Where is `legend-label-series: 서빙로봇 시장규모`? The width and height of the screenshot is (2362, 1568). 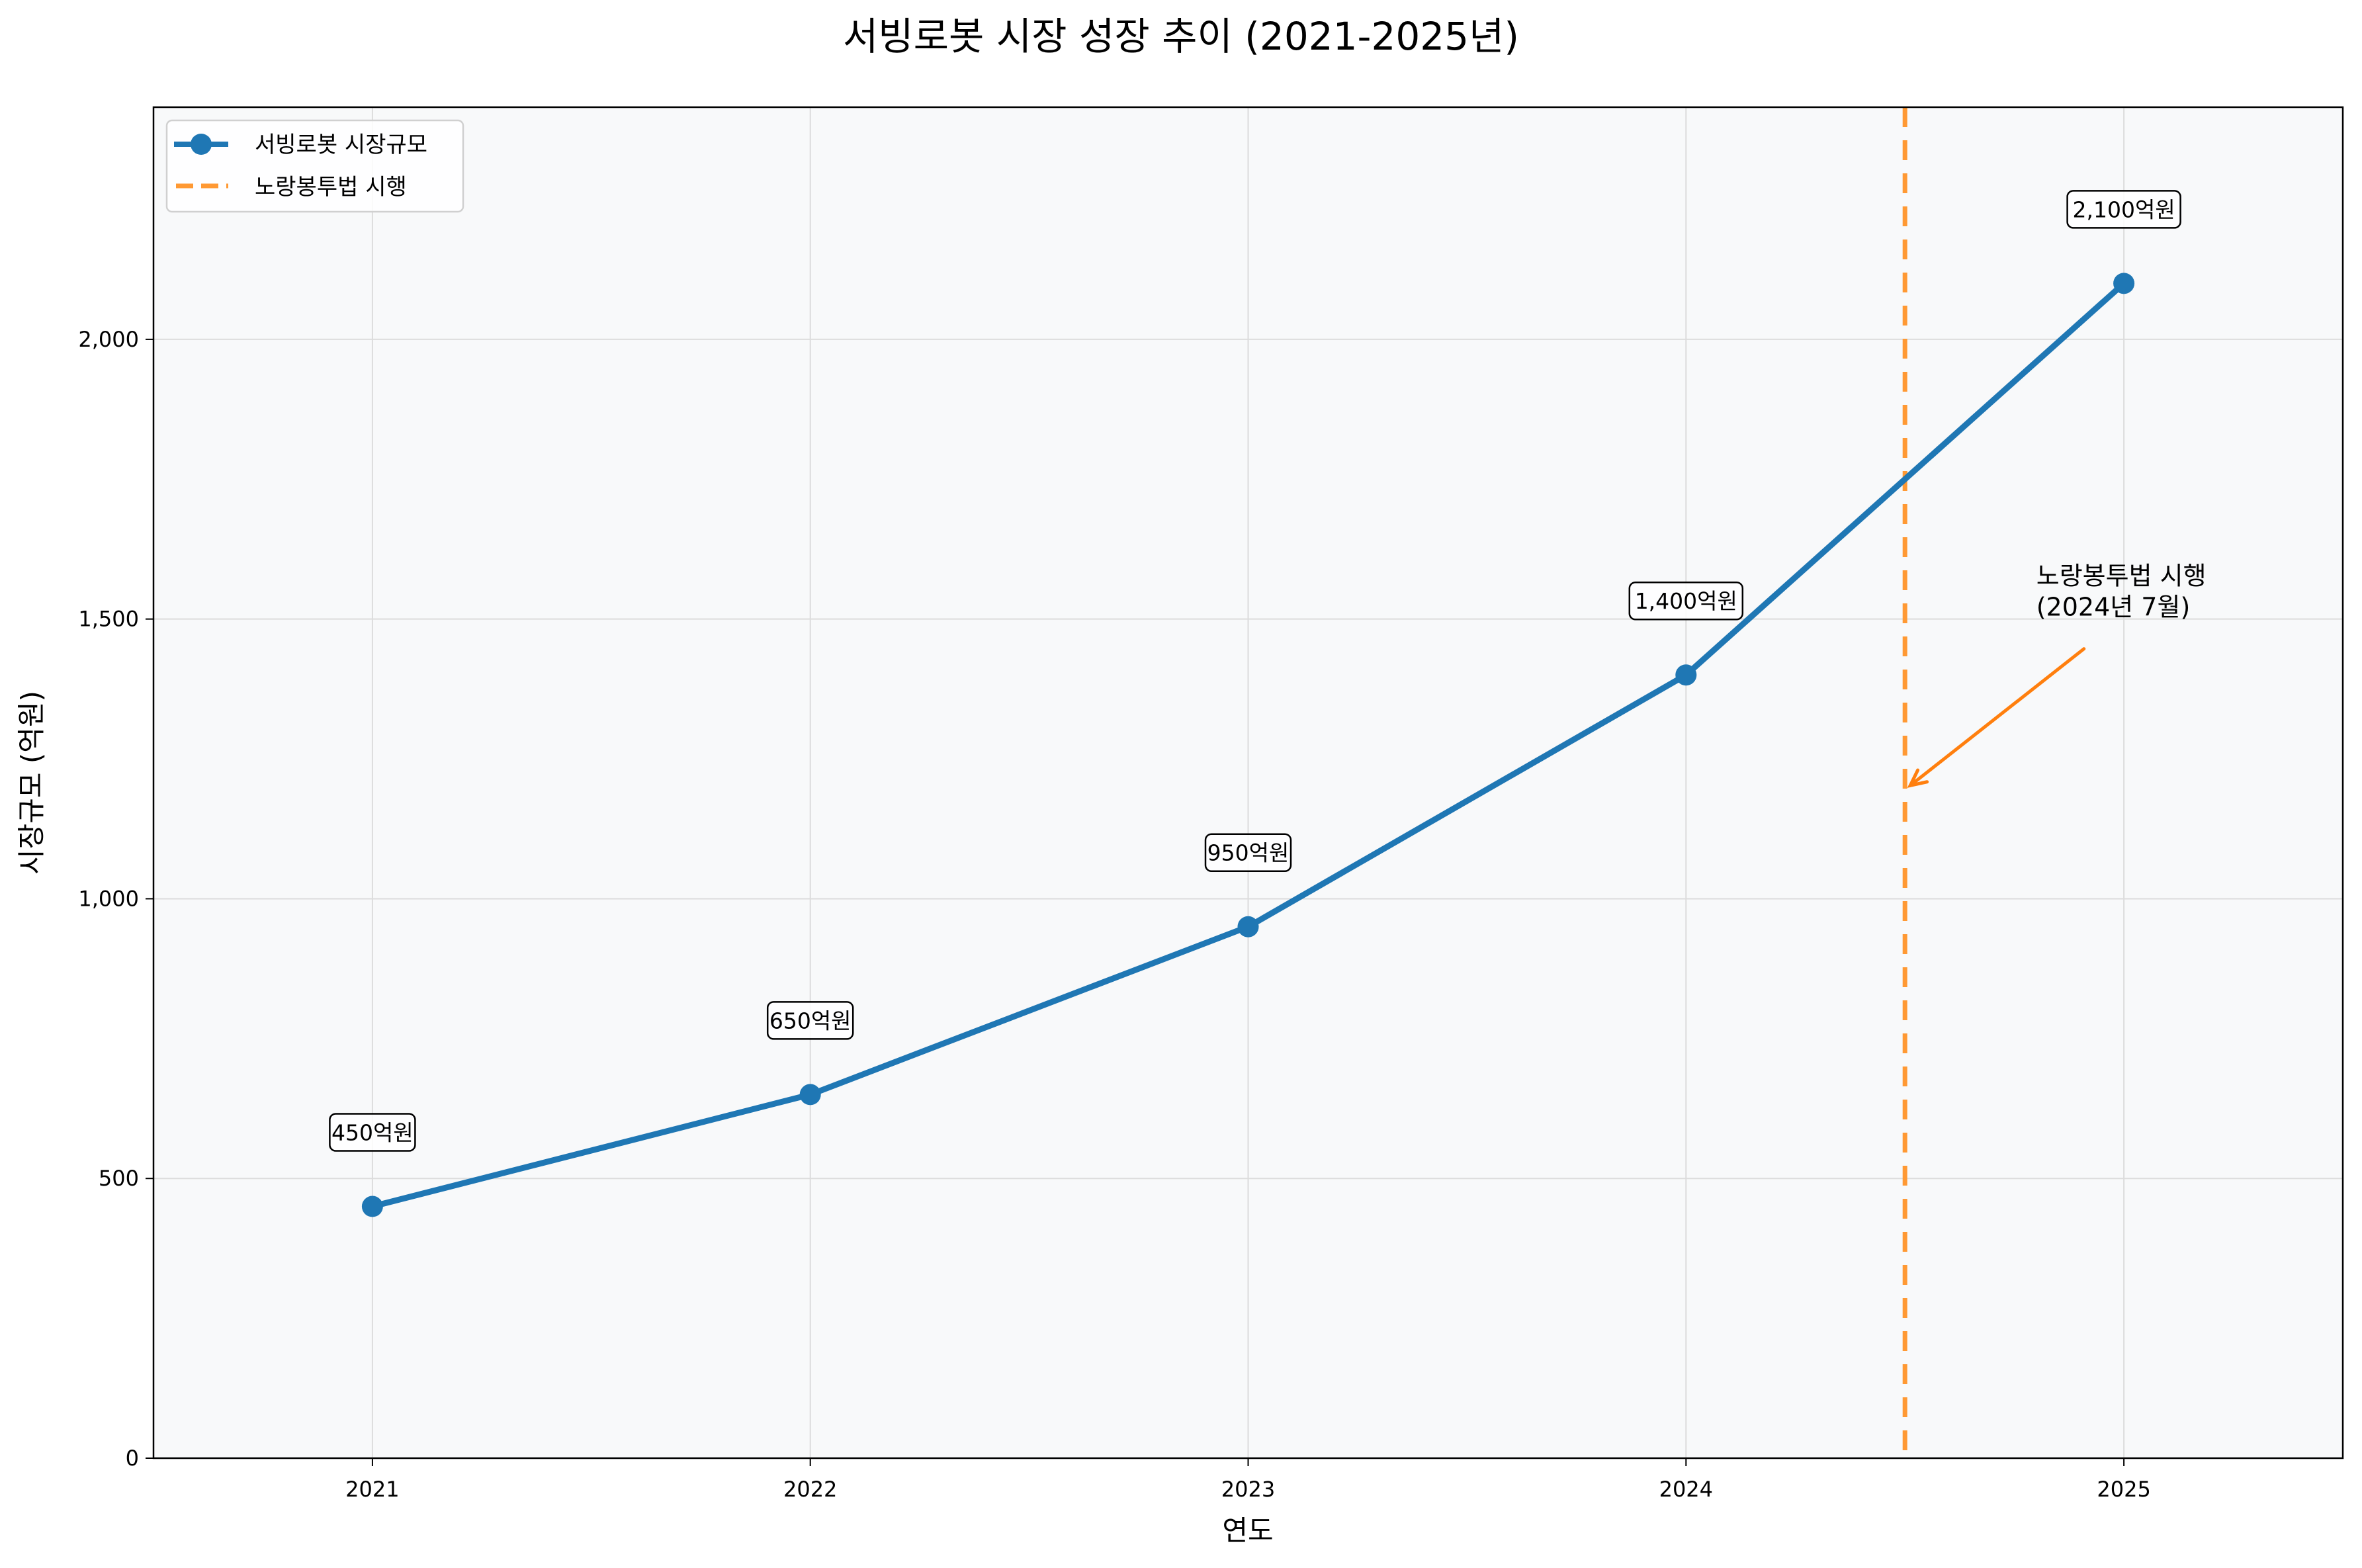 legend-label-series: 서빙로봇 시장규모 is located at coordinates (341, 145).